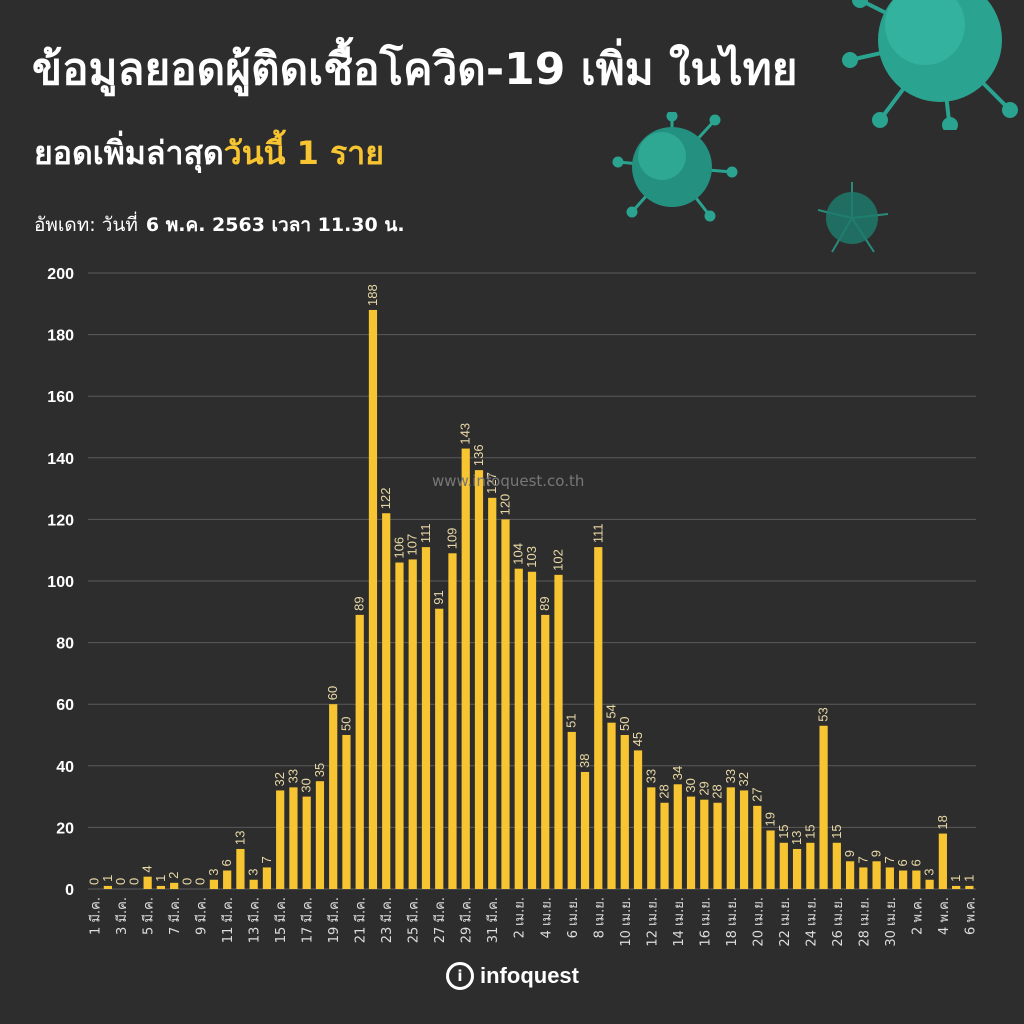 This screenshot has height=1024, width=1024. Describe the element at coordinates (864, 922) in the screenshot. I see `x-tick-label: 28 เม.ย.` at that location.